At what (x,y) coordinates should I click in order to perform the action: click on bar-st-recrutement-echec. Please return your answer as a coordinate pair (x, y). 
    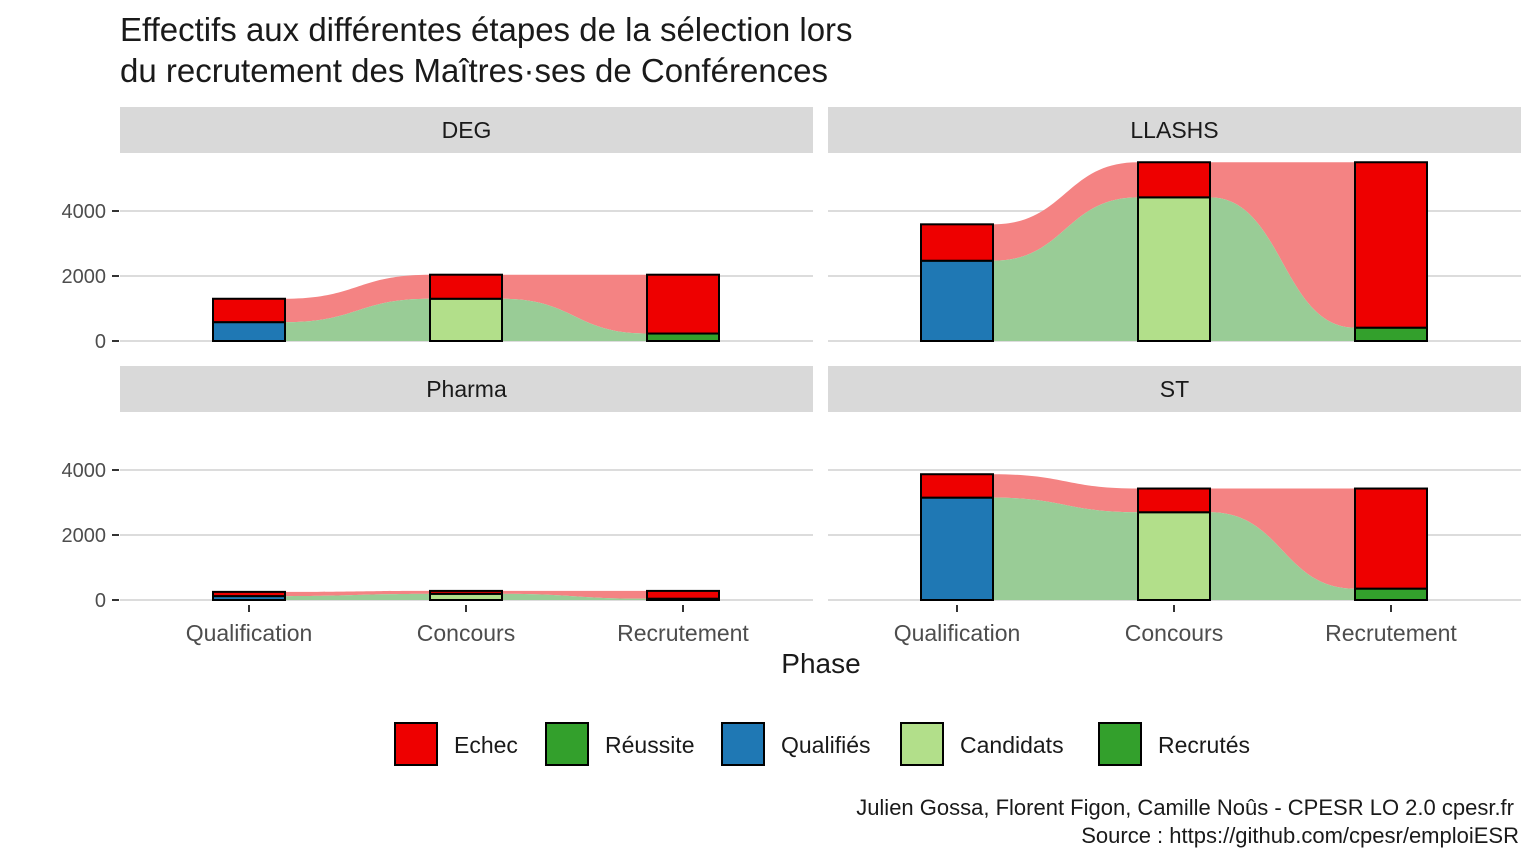
    Looking at the image, I should click on (1391, 538).